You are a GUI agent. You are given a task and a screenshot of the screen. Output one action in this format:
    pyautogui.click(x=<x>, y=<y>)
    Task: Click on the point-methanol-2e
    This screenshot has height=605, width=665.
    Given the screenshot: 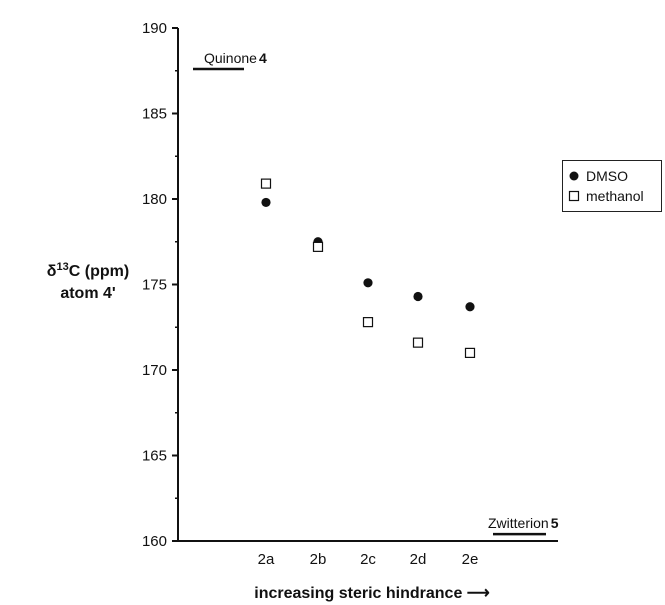 What is the action you would take?
    pyautogui.click(x=470, y=352)
    